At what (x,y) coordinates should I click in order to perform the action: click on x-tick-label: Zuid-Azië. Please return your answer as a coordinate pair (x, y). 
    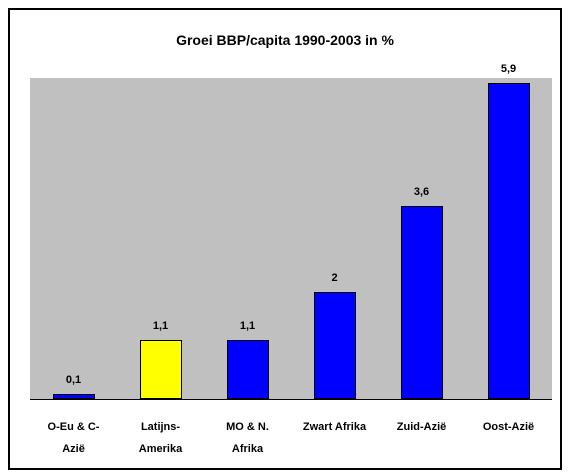
    Looking at the image, I should click on (421, 427).